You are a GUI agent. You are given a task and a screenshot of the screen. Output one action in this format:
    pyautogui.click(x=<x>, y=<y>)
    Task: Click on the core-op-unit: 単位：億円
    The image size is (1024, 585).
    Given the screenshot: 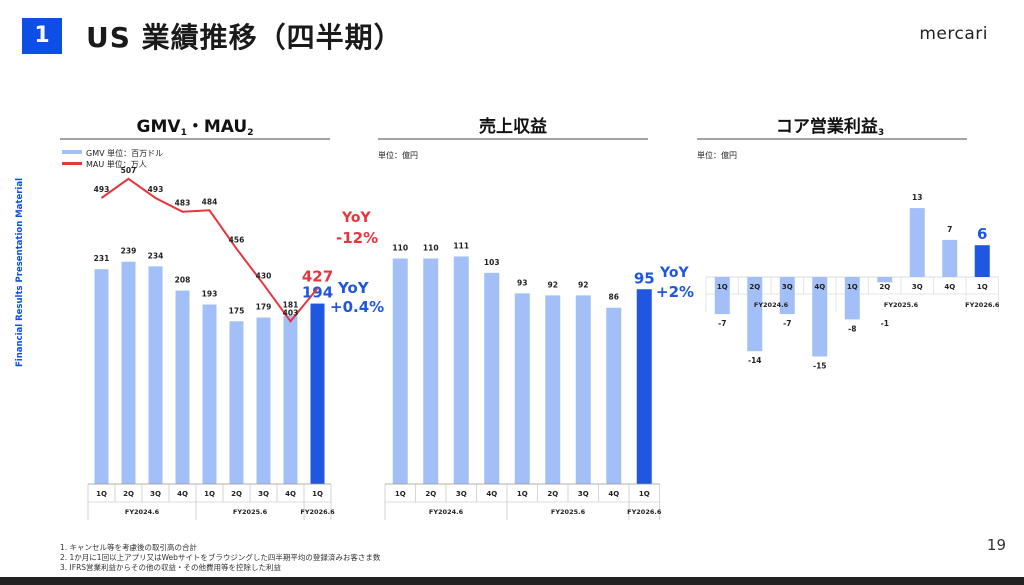 What is the action you would take?
    pyautogui.click(x=717, y=155)
    